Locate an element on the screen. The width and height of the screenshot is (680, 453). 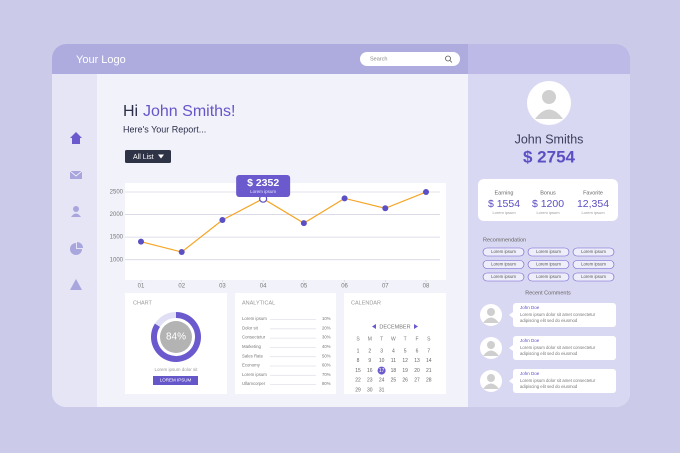
row-label: Consectetur is located at coordinates (254, 337).